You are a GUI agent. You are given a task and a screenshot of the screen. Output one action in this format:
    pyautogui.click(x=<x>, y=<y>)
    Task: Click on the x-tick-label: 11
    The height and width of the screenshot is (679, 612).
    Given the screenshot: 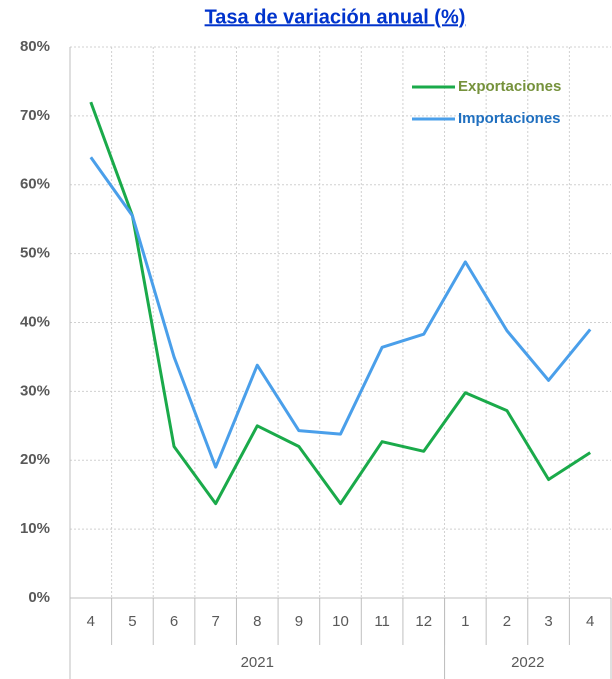 What is the action you would take?
    pyautogui.click(x=382, y=621)
    